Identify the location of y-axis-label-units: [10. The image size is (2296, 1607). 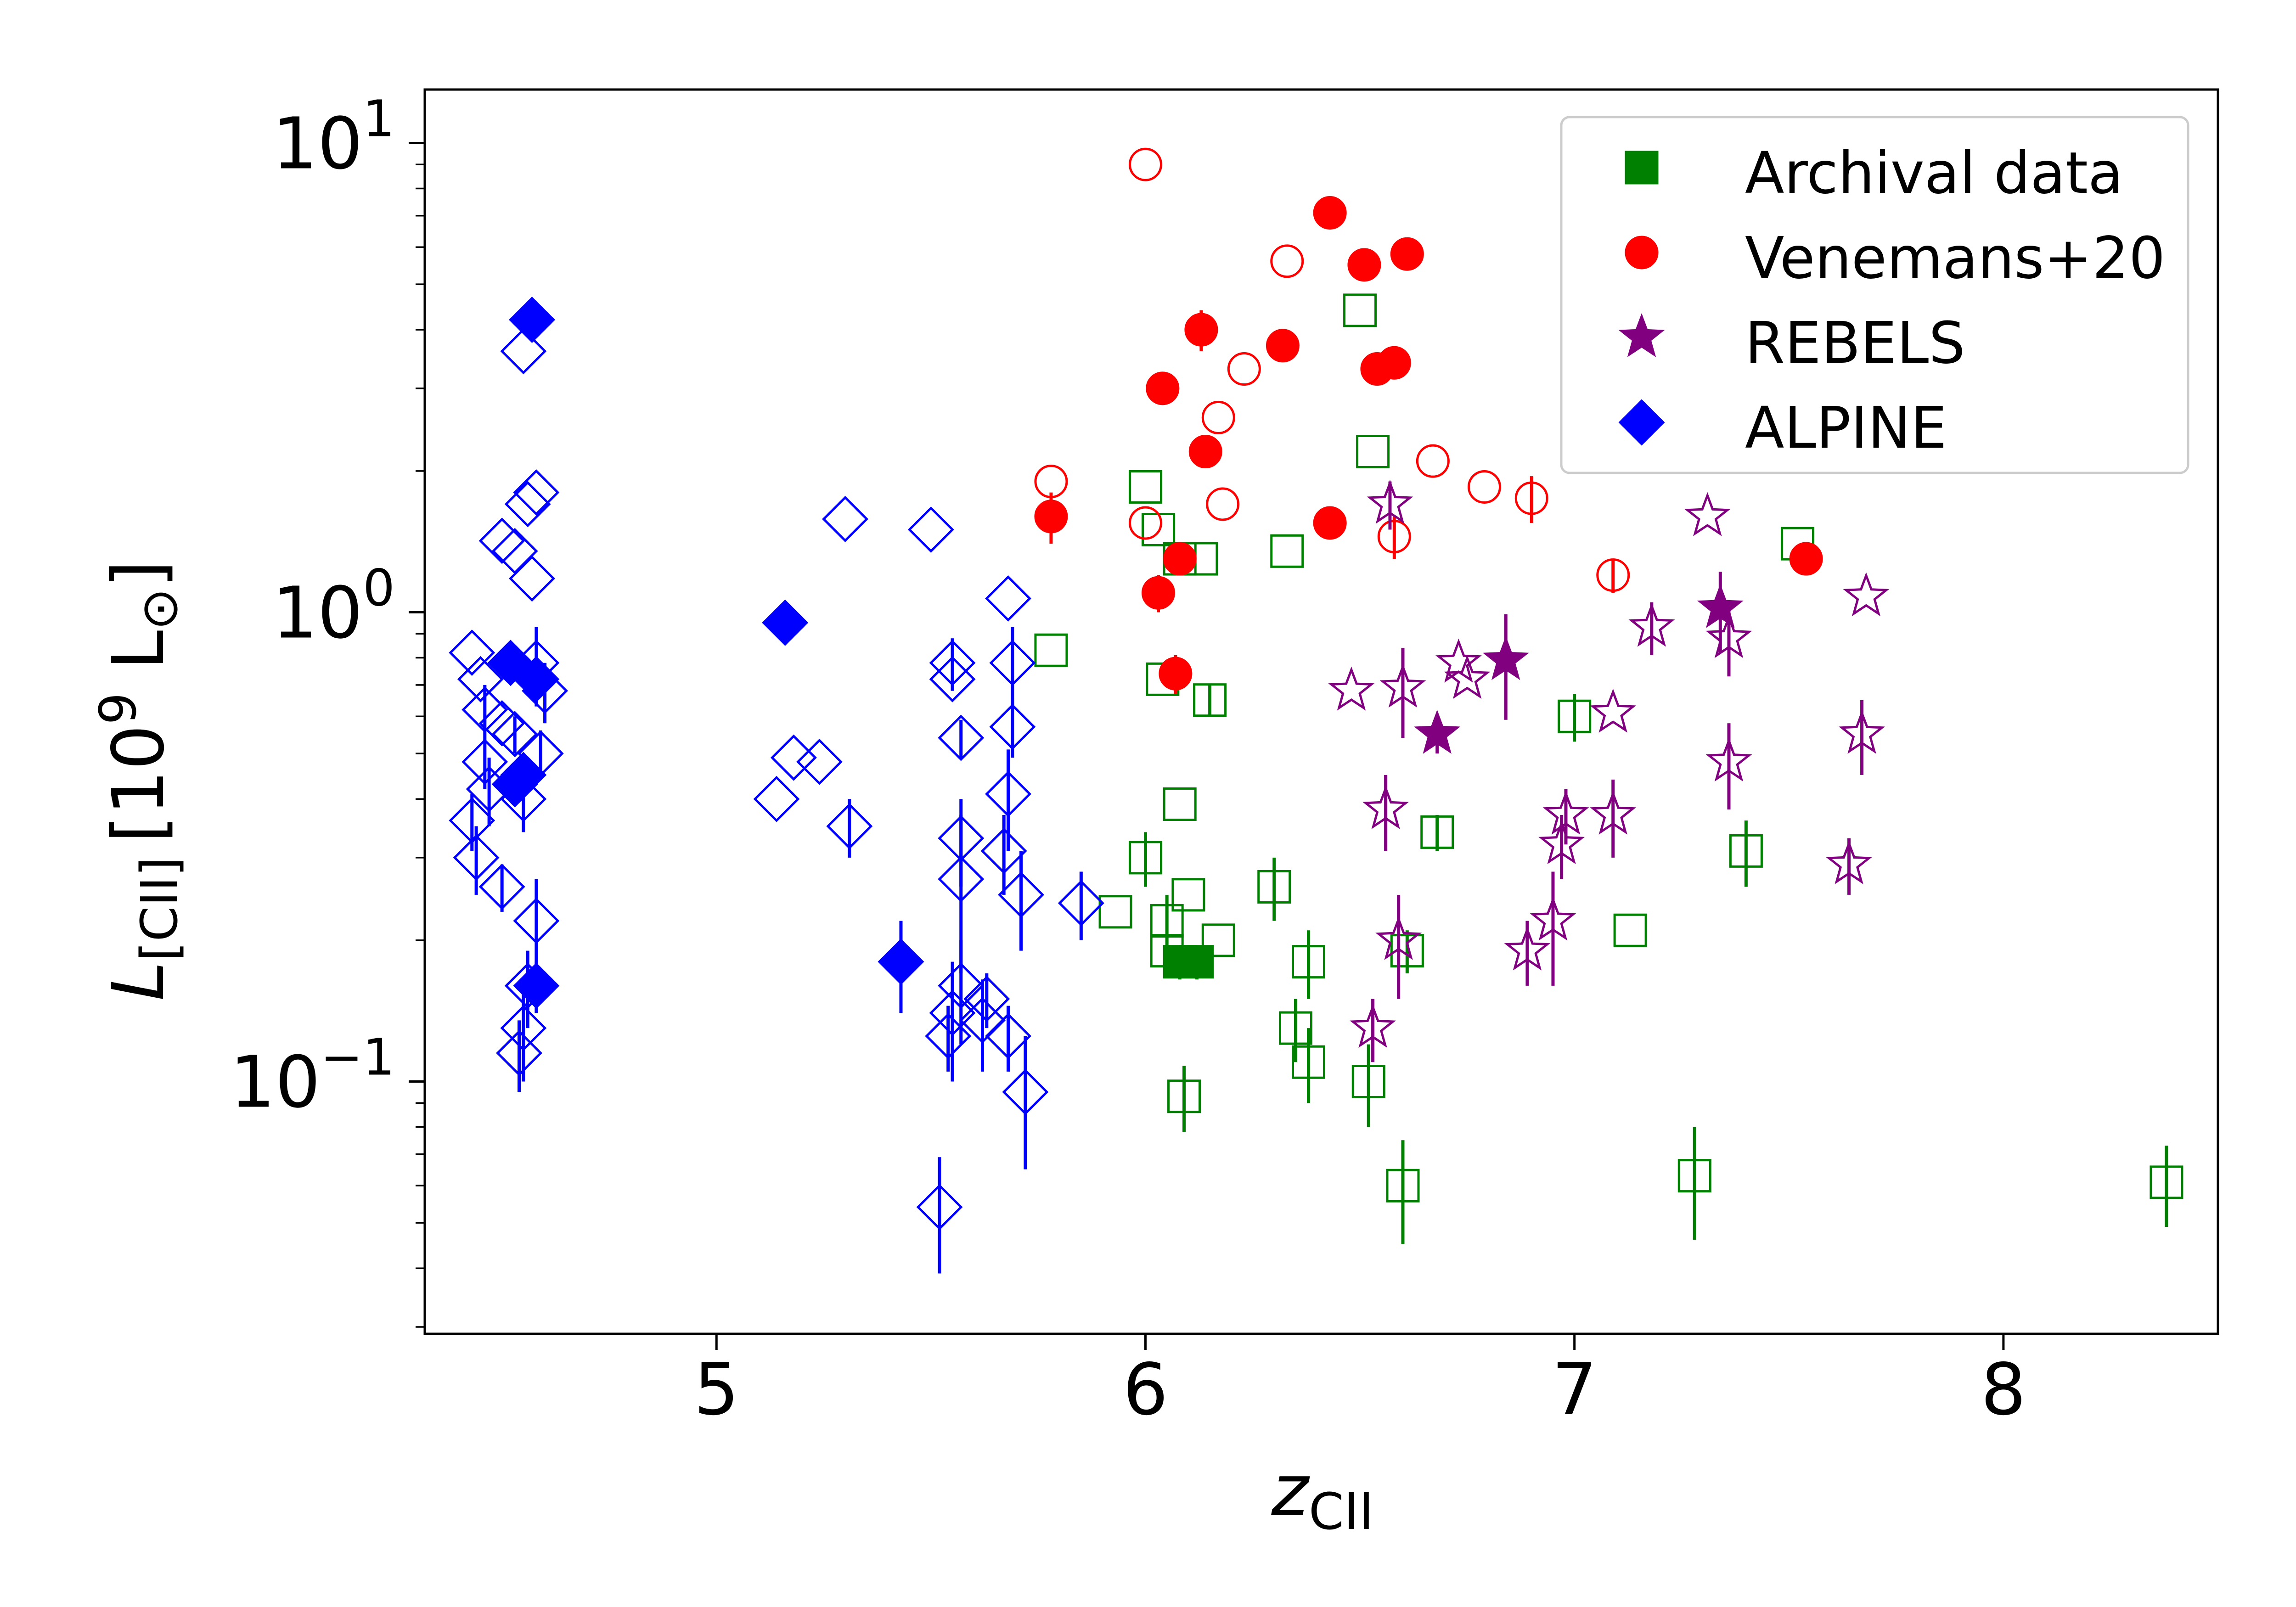
(138, 784).